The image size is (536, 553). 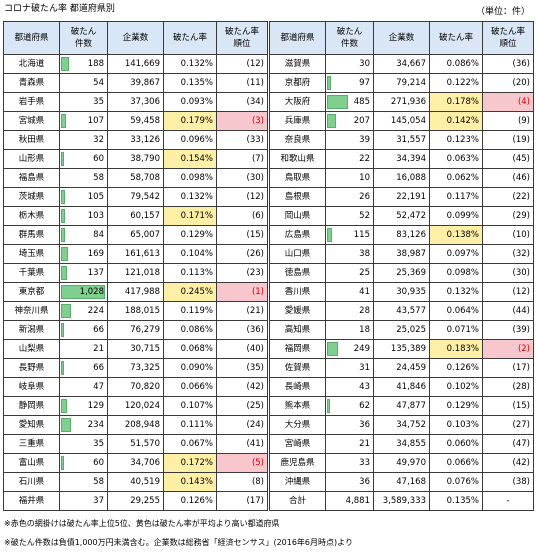 What do you see at coordinates (135, 330) in the screenshot?
I see `companies-value: 76,279` at bounding box center [135, 330].